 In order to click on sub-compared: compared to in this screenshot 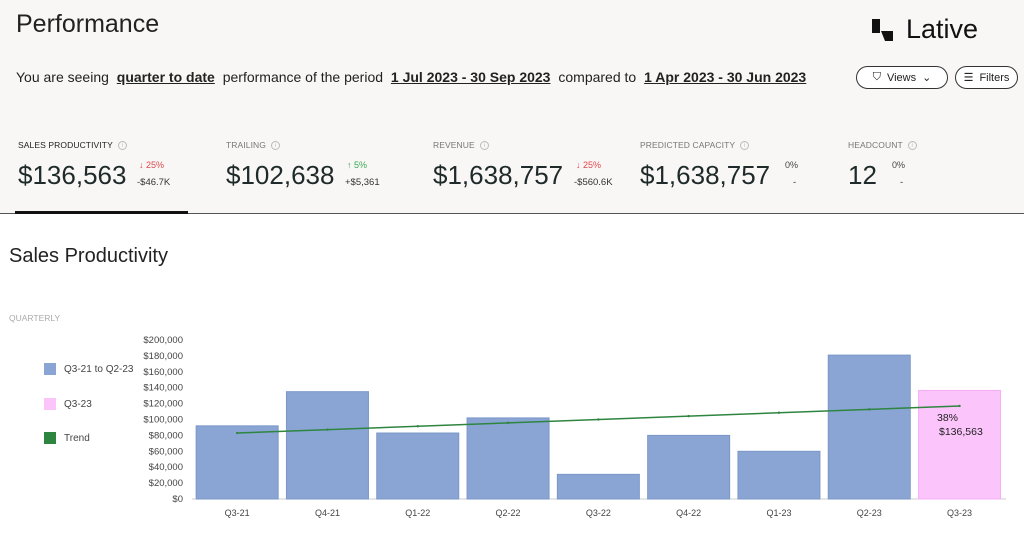, I will do `click(597, 77)`.